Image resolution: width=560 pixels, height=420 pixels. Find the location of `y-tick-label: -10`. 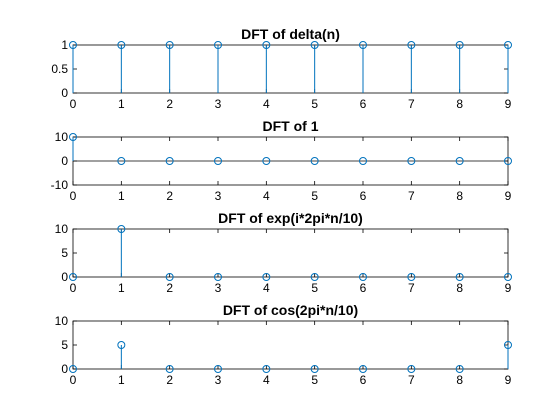

y-tick-label: -10 is located at coordinates (60, 185).